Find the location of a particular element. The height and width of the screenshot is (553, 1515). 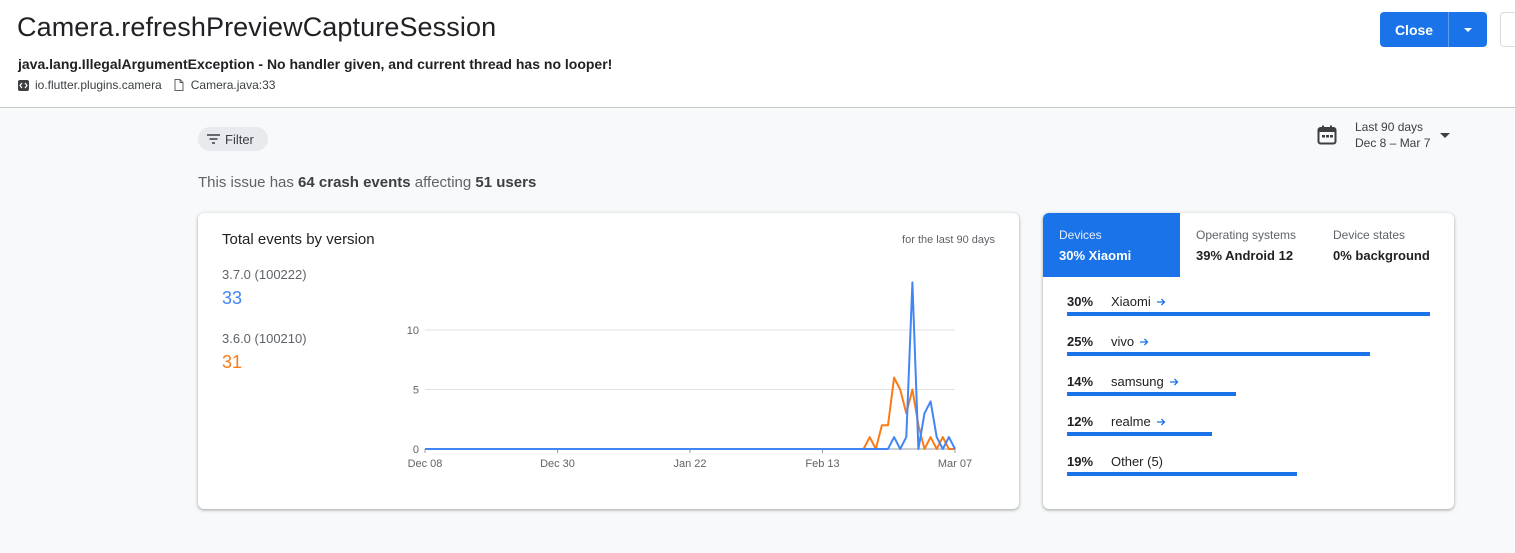

version-label: 3.6.0 (100210) is located at coordinates (264, 338).